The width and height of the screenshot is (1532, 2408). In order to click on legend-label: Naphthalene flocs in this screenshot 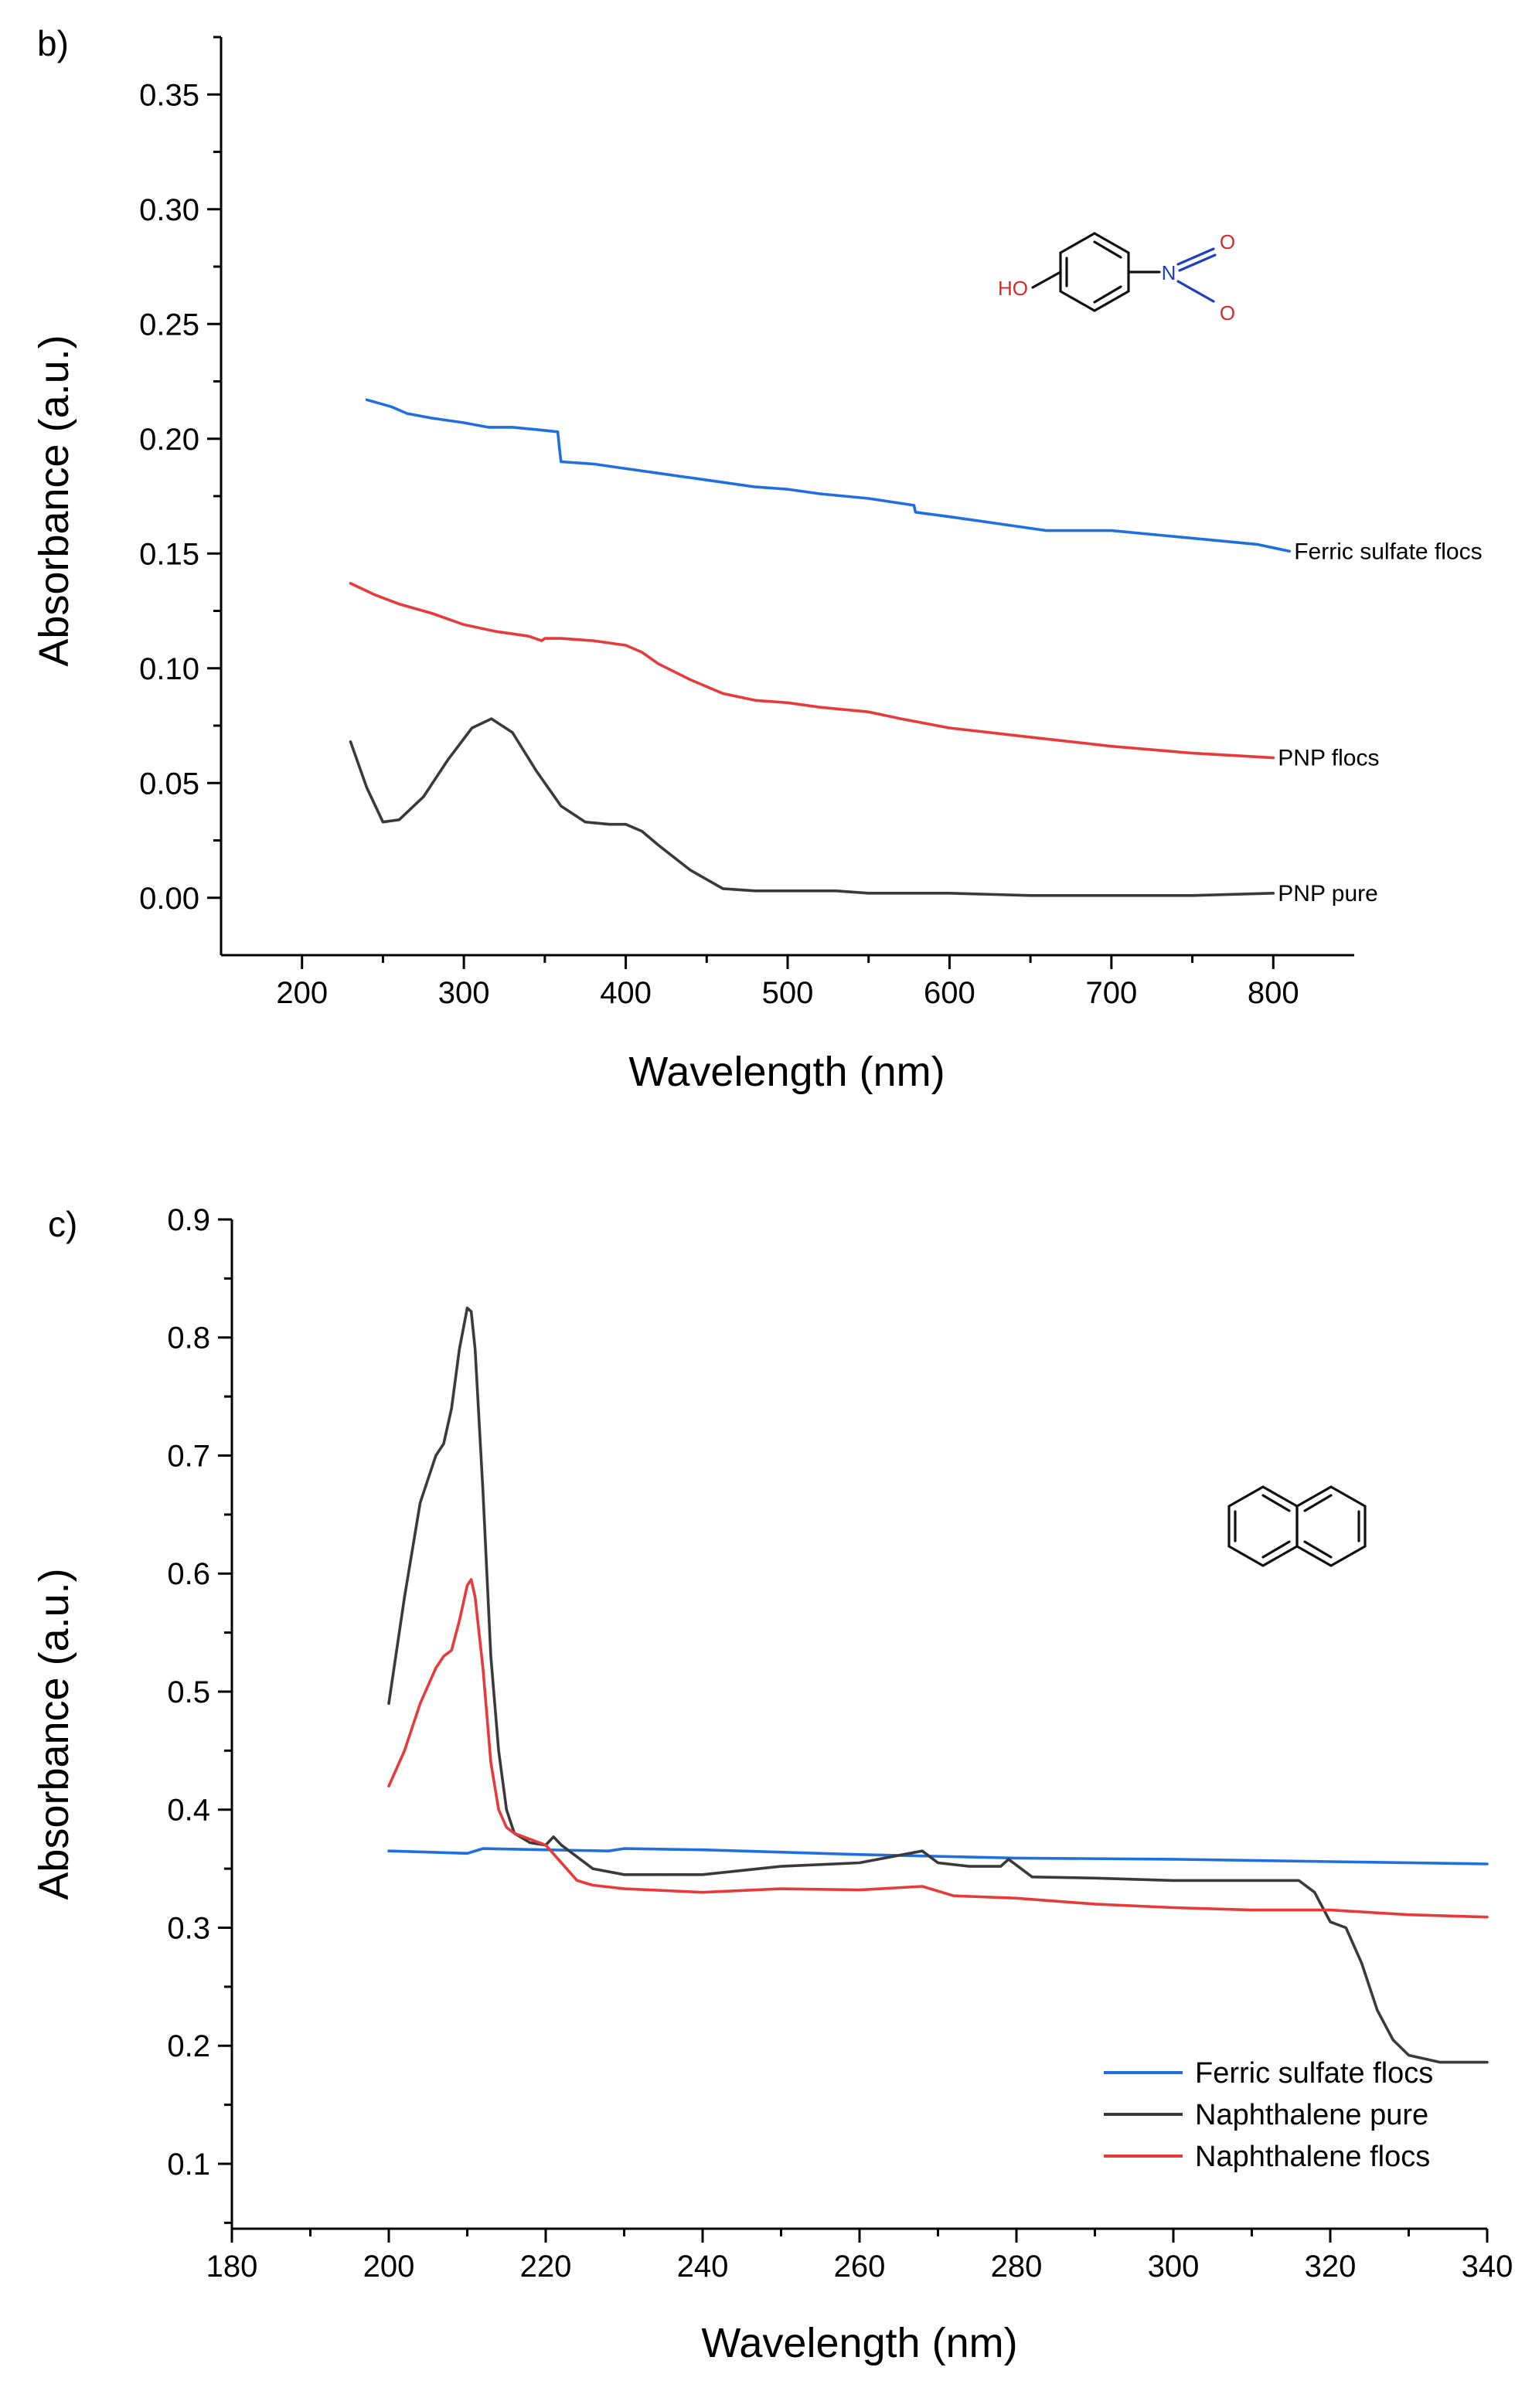, I will do `click(1312, 2157)`.